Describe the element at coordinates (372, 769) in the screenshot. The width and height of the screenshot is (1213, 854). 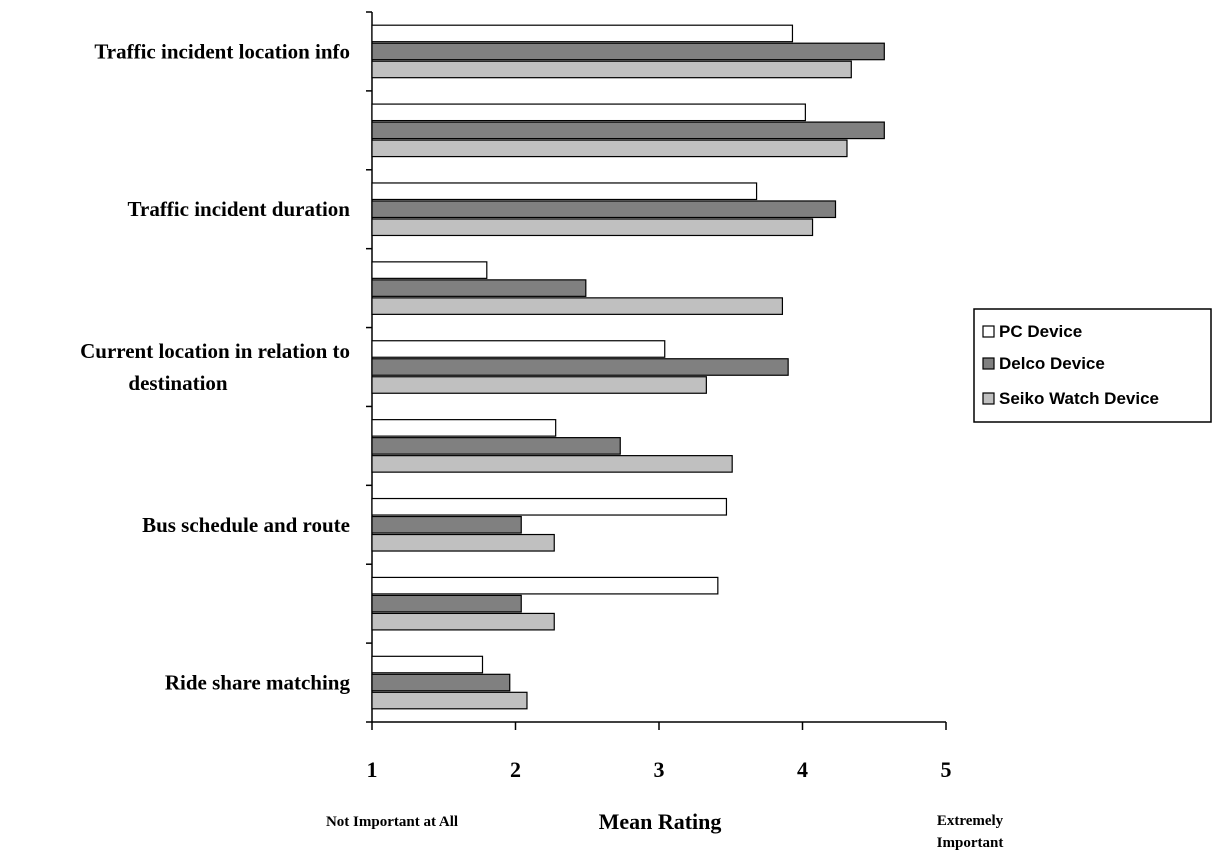
I see `x-tick-label-1: 1` at that location.